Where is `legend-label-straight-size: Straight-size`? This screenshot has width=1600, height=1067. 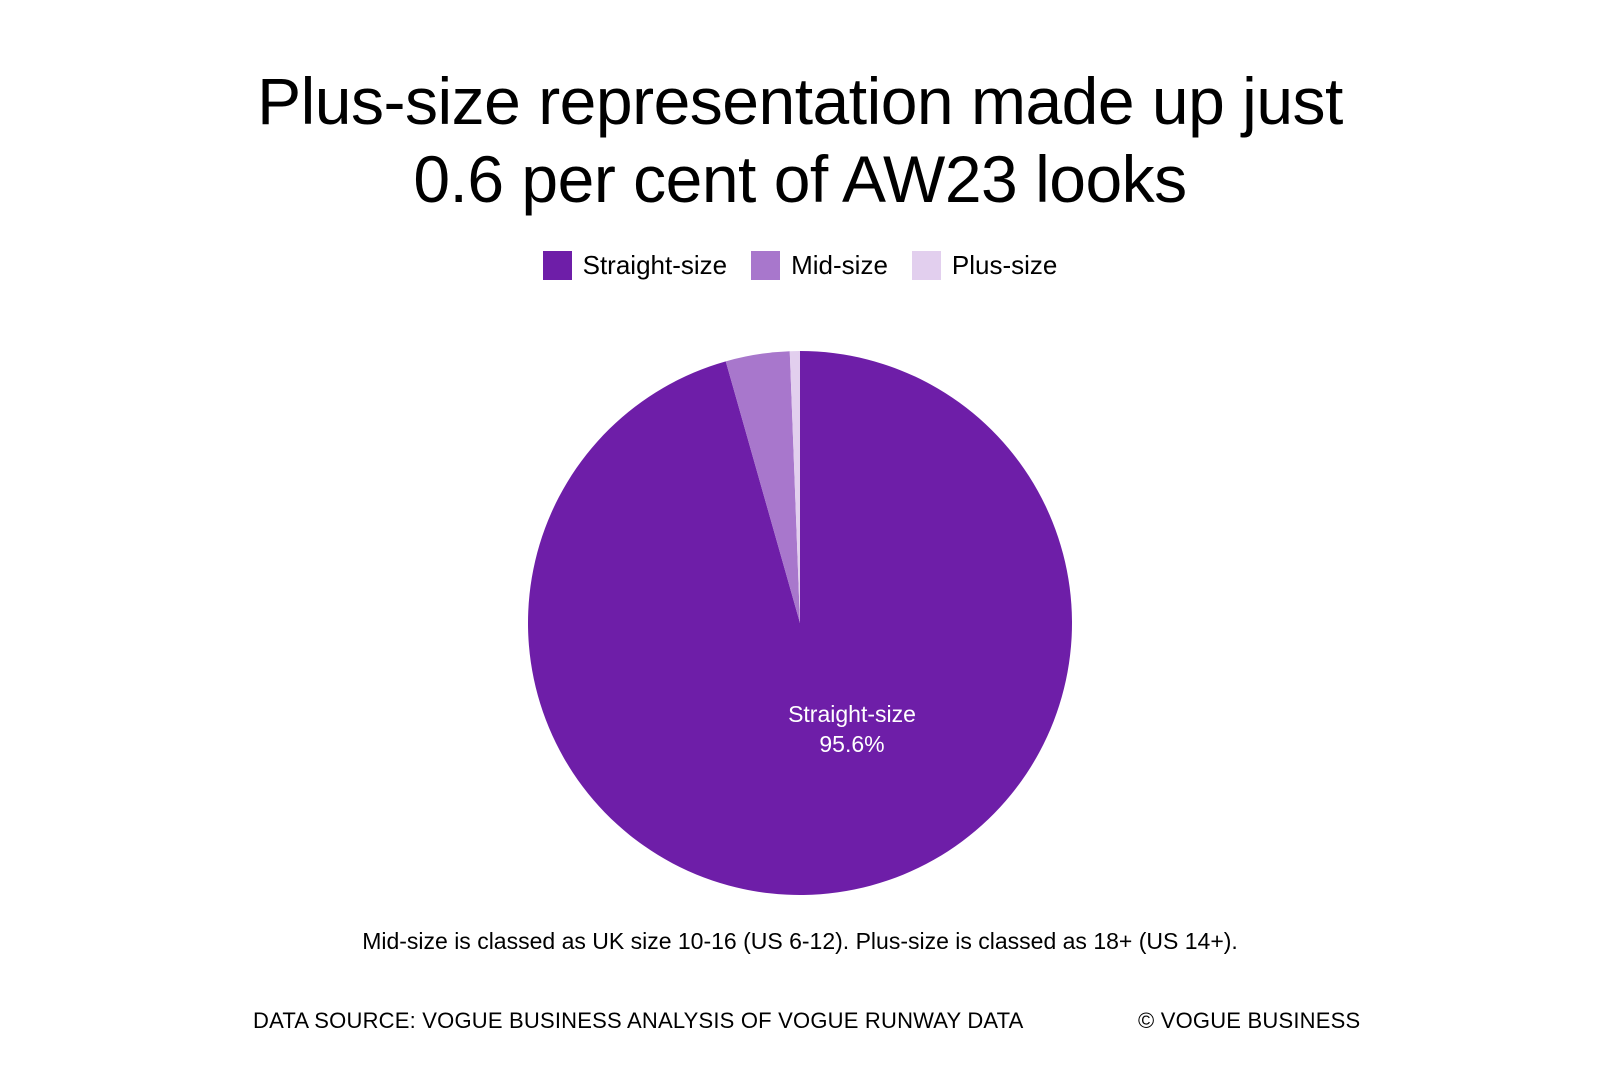
legend-label-straight-size: Straight-size is located at coordinates (655, 265).